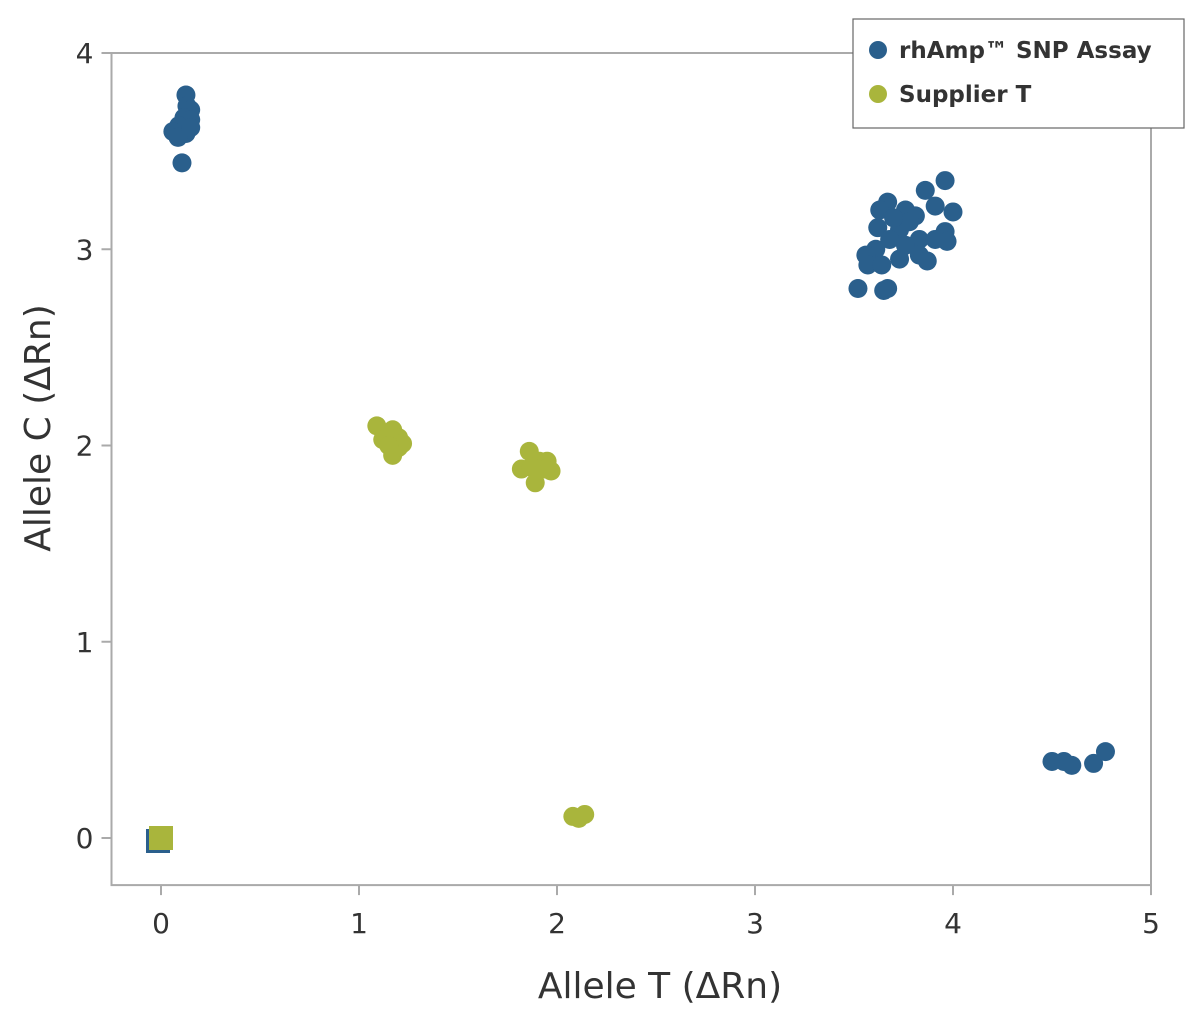 Image resolution: width=1200 pixels, height=1024 pixels. I want to click on x-tick-label: 0, so click(161, 923).